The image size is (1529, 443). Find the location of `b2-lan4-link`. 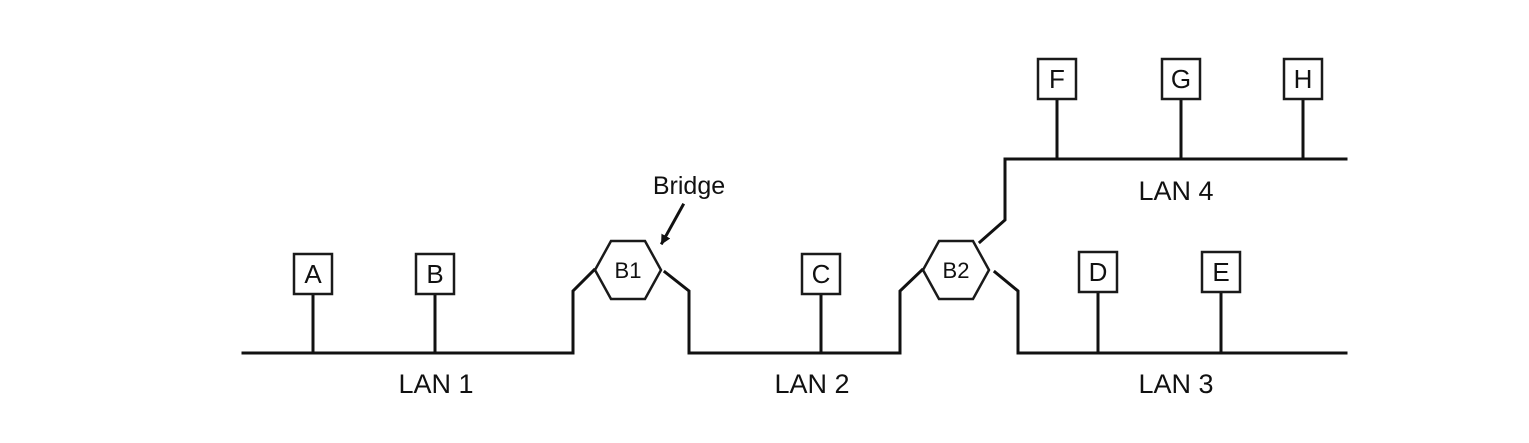

b2-lan4-link is located at coordinates (992, 201).